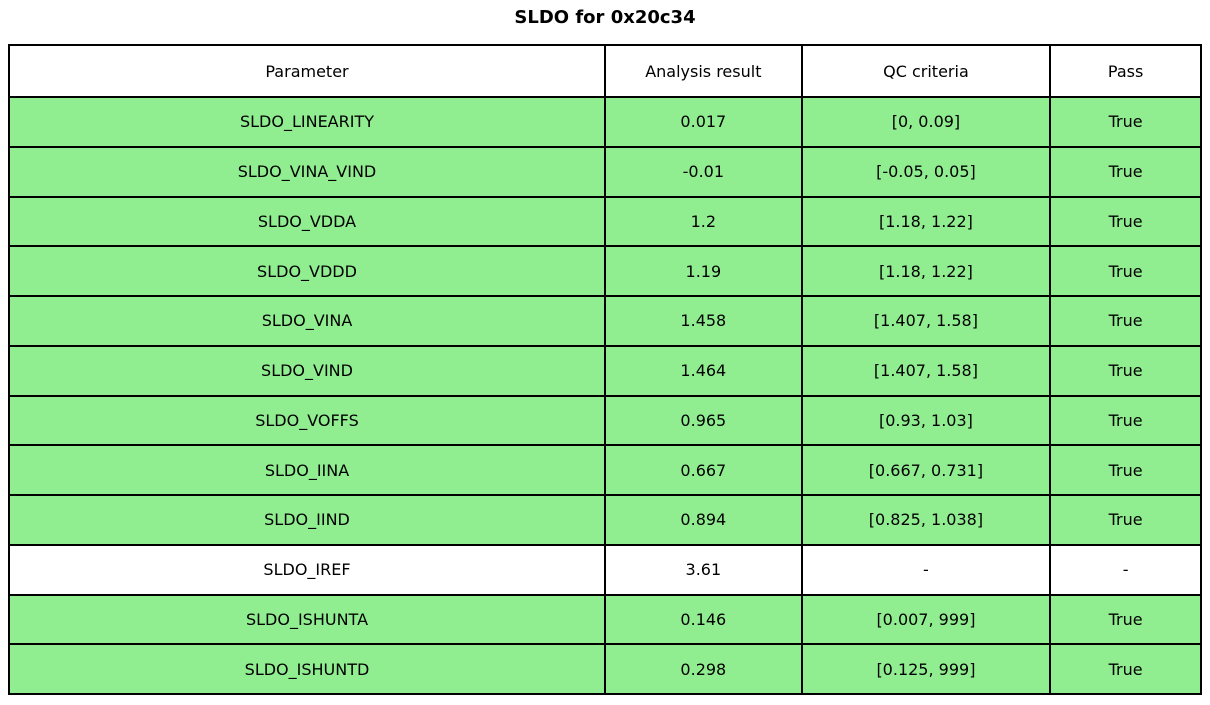  I want to click on table-row: SLDO_VOFFS 0.965 [0.93, 1.03] True, so click(605, 420).